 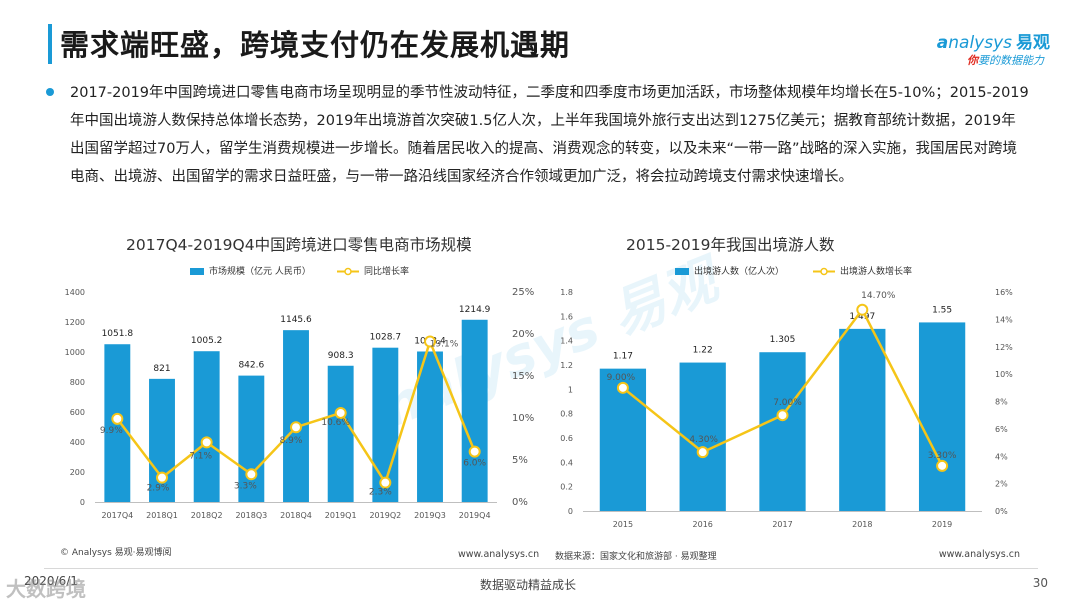 I want to click on y-left-tick-label: 1.8, so click(x=566, y=292).